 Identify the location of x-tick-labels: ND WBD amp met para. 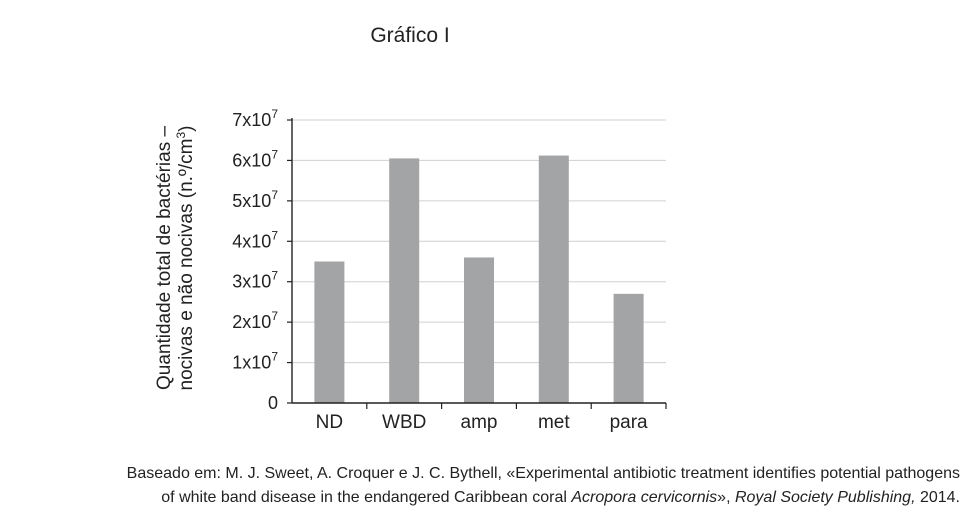
(482, 422).